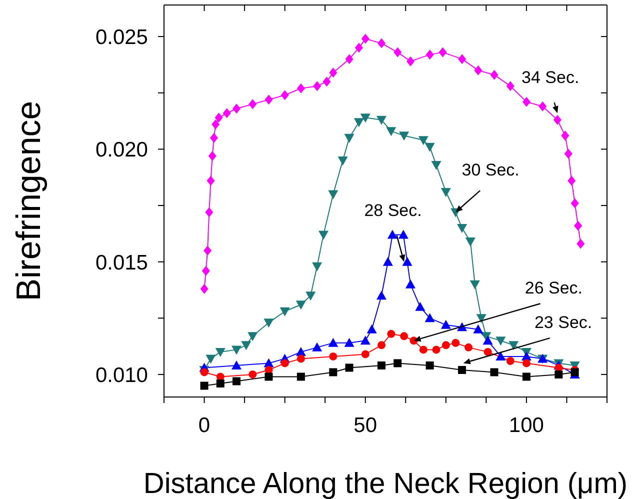  I want to click on y-tick-label: 0.015, so click(121, 262).